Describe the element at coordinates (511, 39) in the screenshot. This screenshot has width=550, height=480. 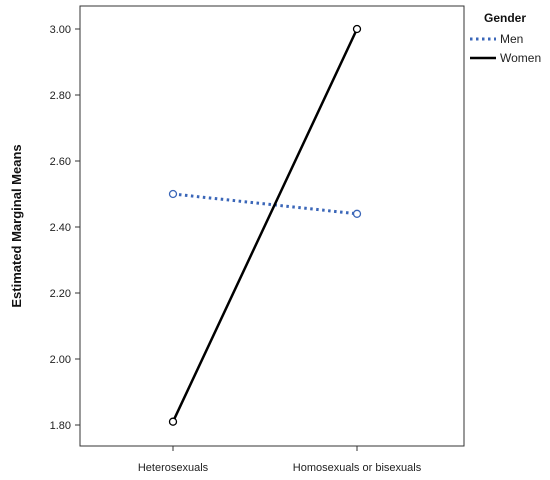
I see `legend-label-men: Men` at that location.